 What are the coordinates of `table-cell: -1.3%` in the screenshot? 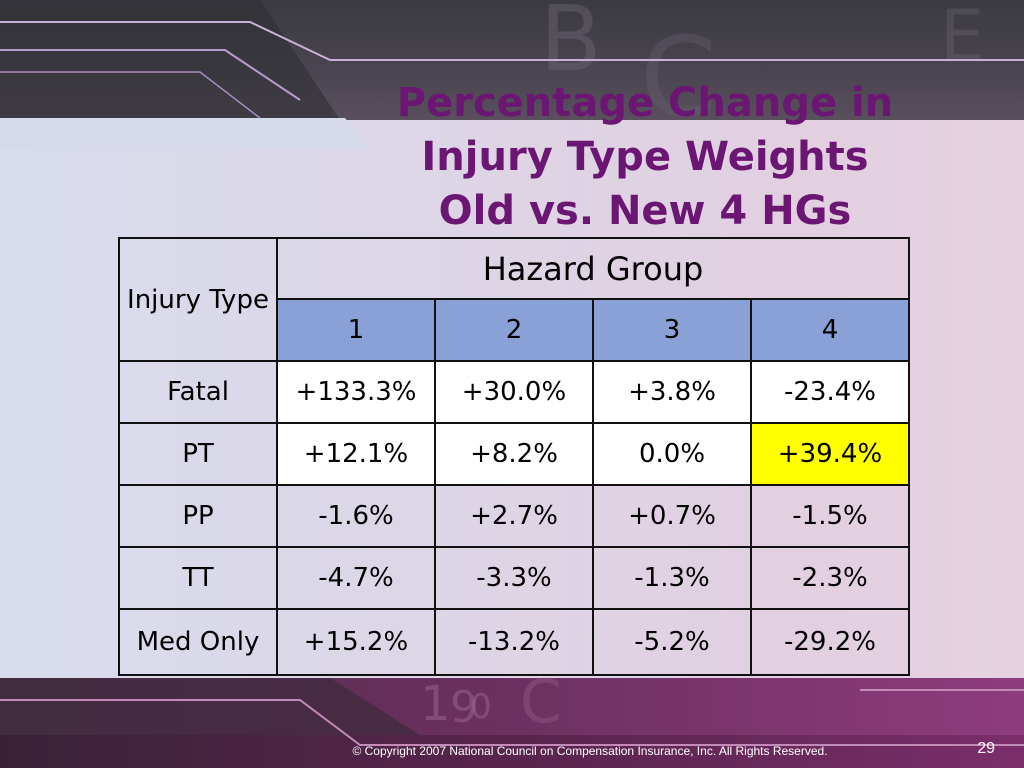 It's located at (672, 578).